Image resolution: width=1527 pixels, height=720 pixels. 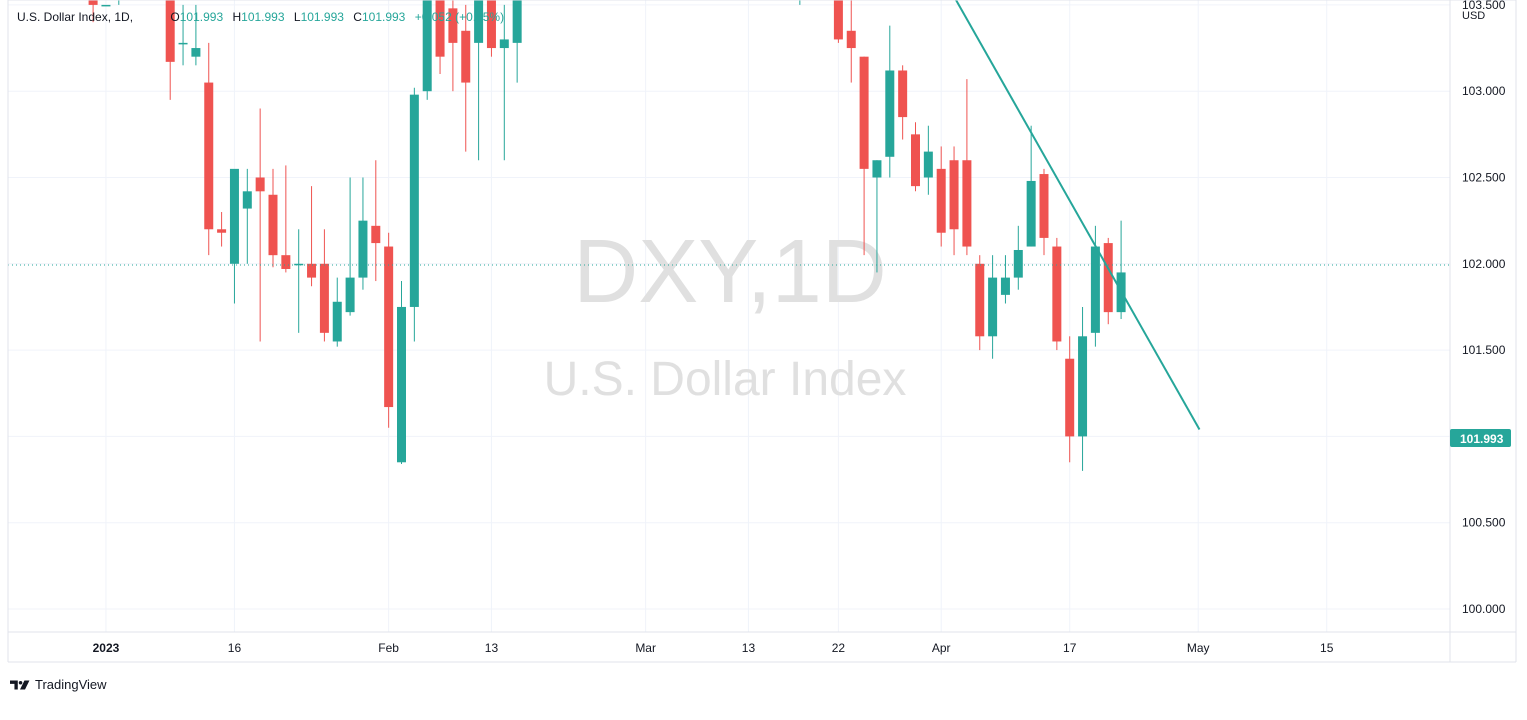 What do you see at coordinates (1482, 439) in the screenshot?
I see `last-price-value: 101.993` at bounding box center [1482, 439].